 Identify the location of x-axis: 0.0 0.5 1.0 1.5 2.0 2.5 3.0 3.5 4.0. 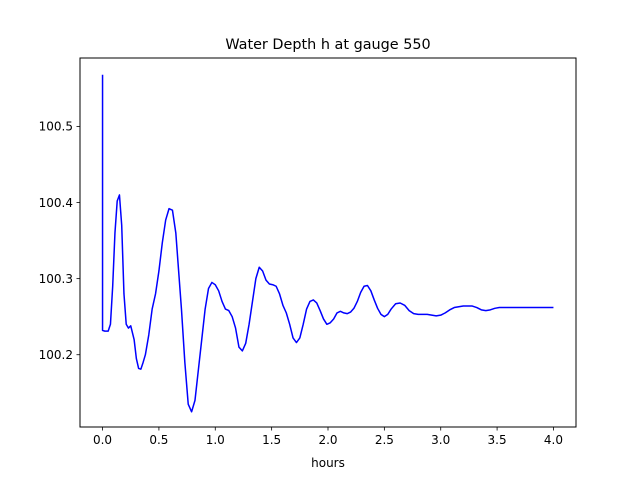
(328, 437).